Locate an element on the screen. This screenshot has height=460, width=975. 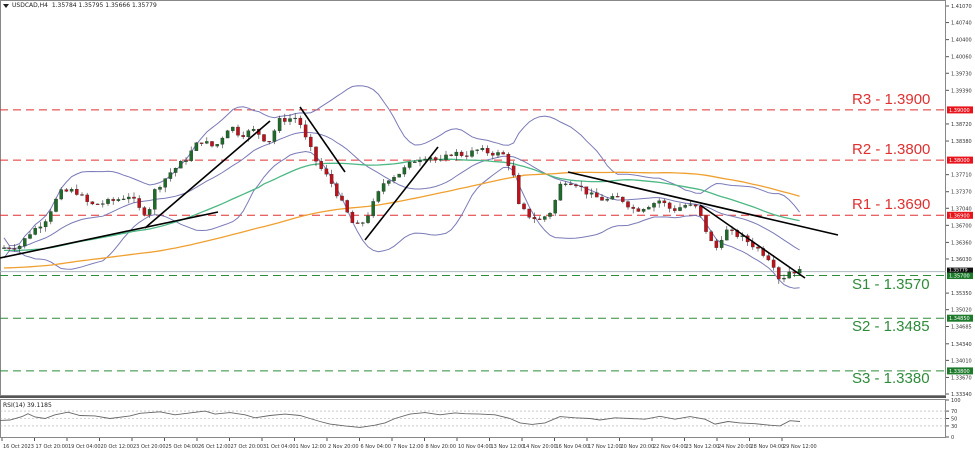
time-tick-label: 7 Nov 12:00 is located at coordinates (408, 447).